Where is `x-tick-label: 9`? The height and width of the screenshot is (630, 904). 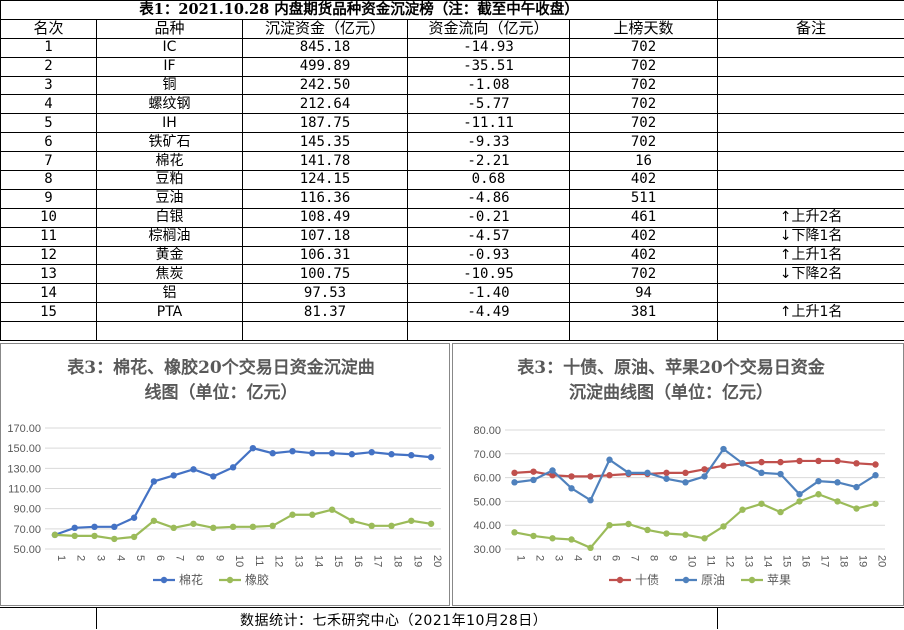
x-tick-label: 9 is located at coordinates (219, 558).